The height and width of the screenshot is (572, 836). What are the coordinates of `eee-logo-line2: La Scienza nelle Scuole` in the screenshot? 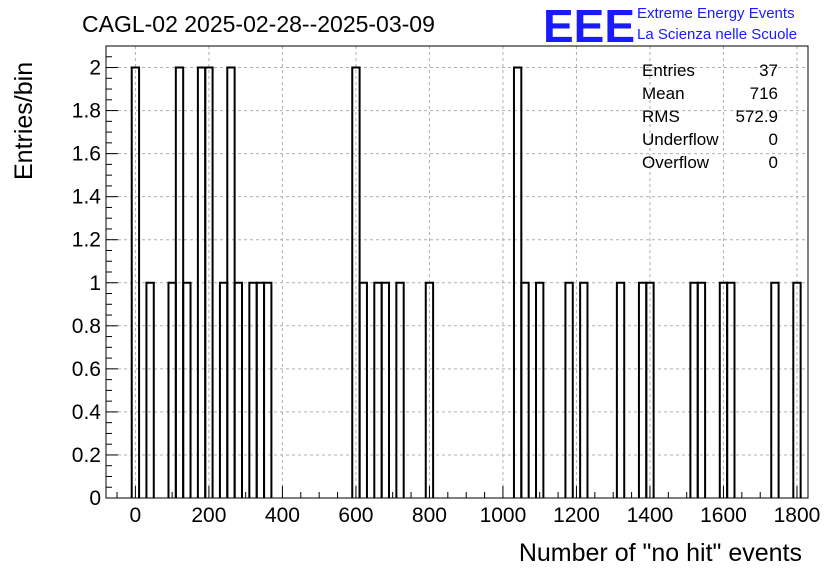 It's located at (717, 34).